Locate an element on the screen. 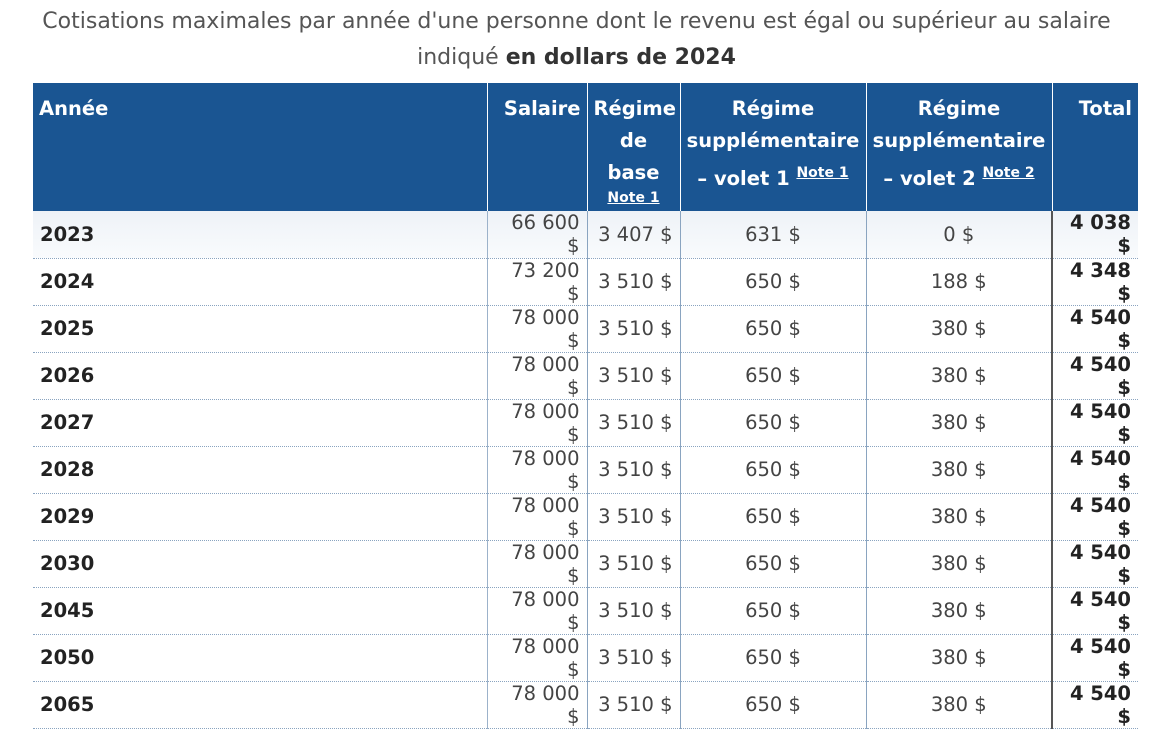  cell-salary: 73 200 $ is located at coordinates (537, 282).